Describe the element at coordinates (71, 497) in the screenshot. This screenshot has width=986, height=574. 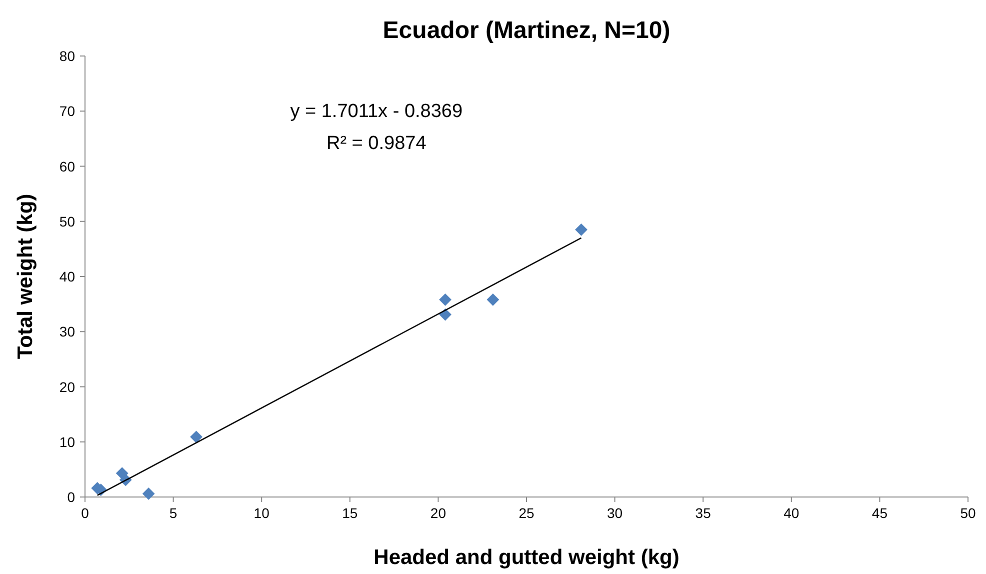
I see `y-tick-label: 0` at that location.